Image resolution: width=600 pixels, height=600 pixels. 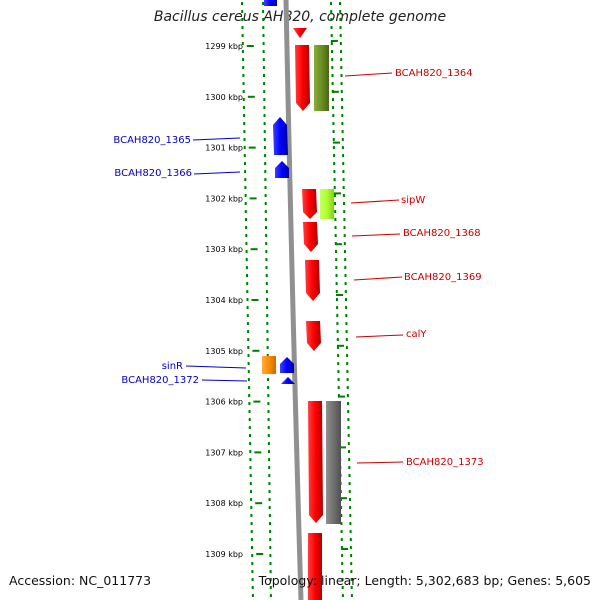 What do you see at coordinates (413, 200) in the screenshot?
I see `label-sipW: sipW` at bounding box center [413, 200].